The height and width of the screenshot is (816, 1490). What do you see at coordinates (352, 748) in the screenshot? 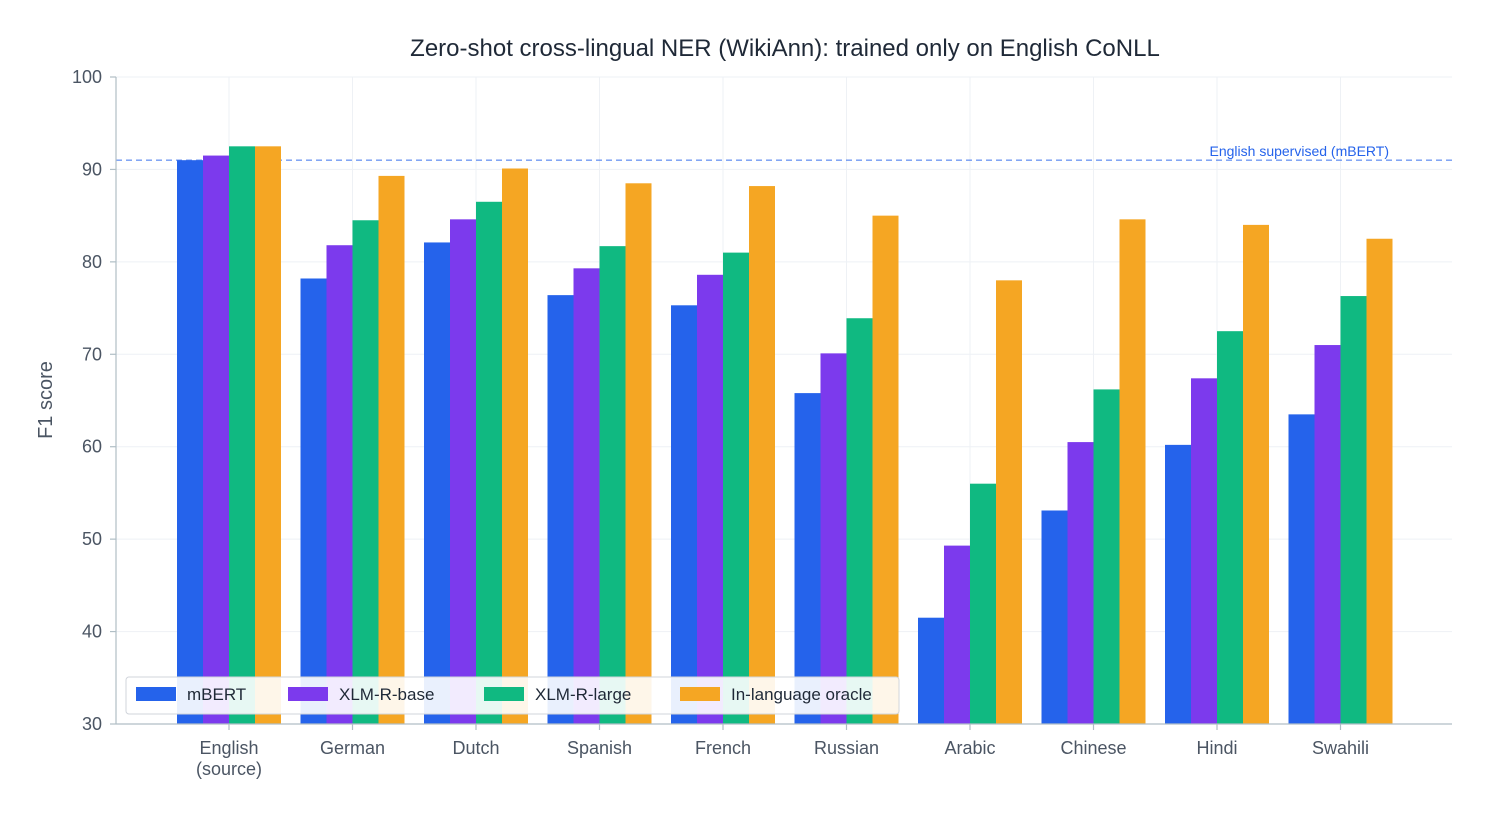
I see `x-tick-label: German` at bounding box center [352, 748].